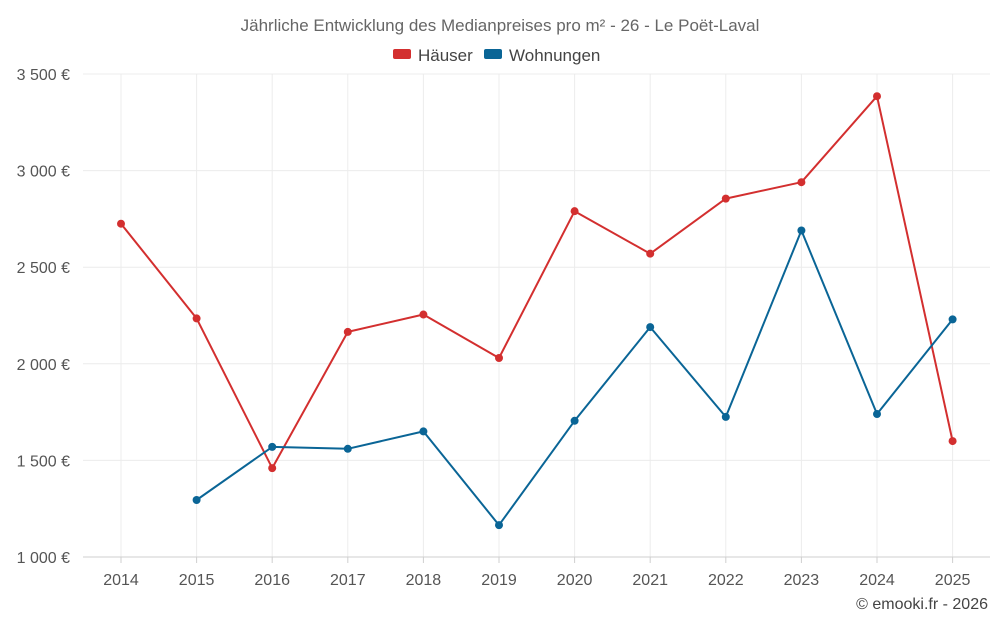 The width and height of the screenshot is (1000, 625). I want to click on legend-item-wohnungen: Wohnungen, so click(542, 55).